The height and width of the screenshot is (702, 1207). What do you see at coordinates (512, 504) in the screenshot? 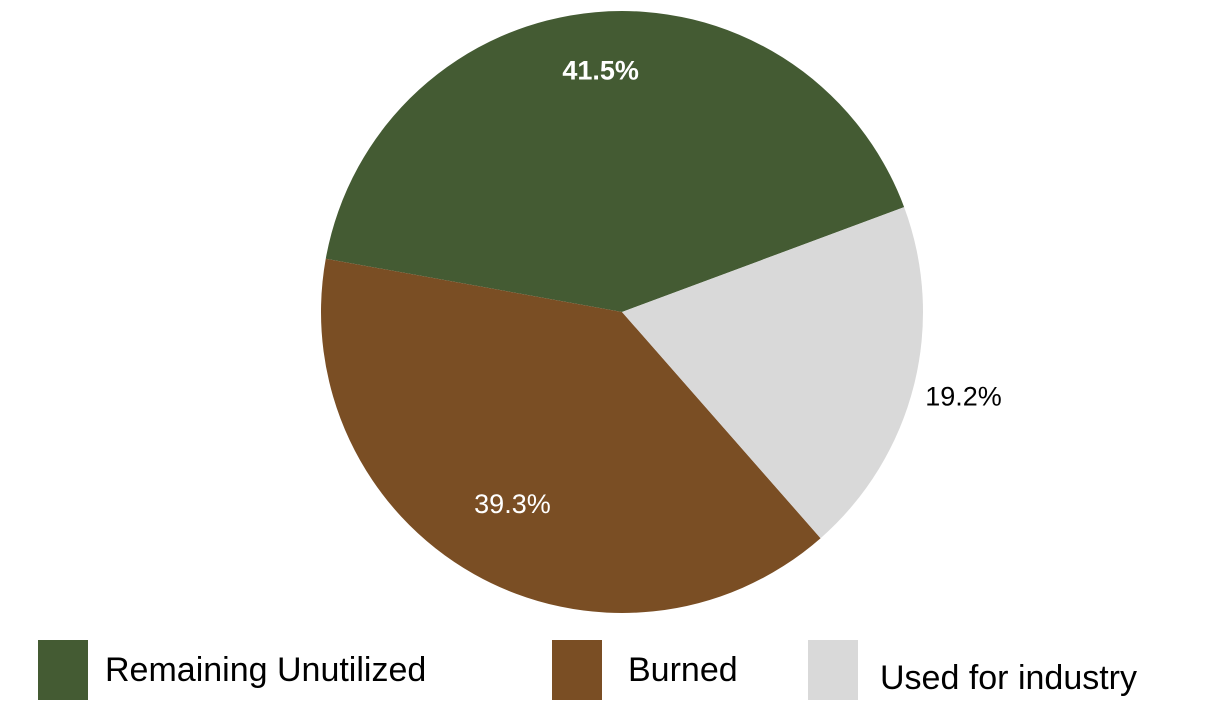
I see `value-label: 39.3%` at bounding box center [512, 504].